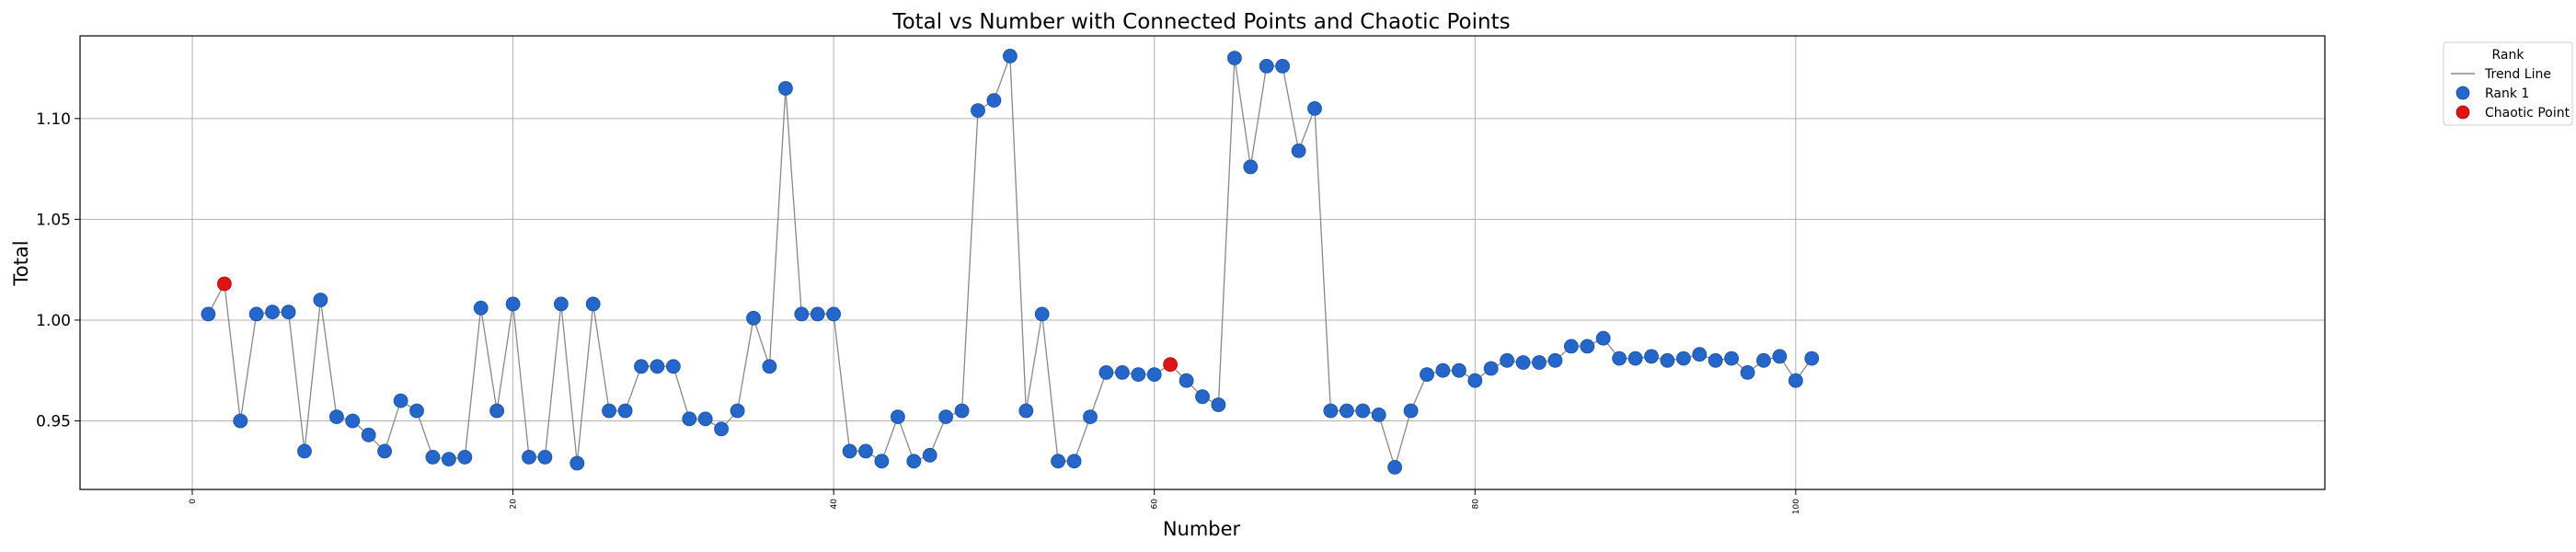 This screenshot has height=552, width=2576. I want to click on legend-label-trend: Trend Line, so click(2517, 74).